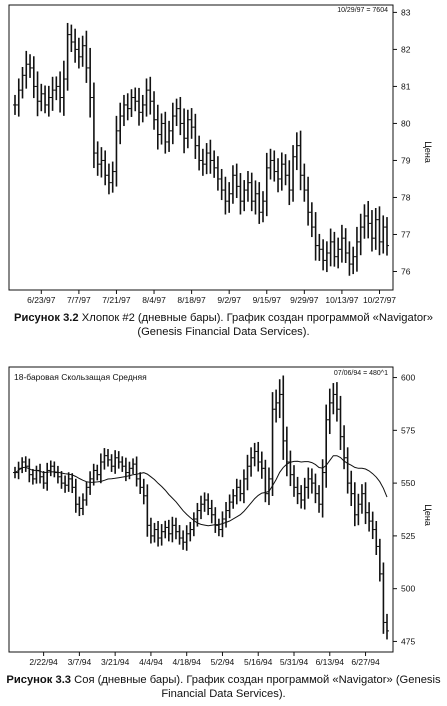 This screenshot has height=706, width=447. Describe the element at coordinates (428, 515) in the screenshot. I see `y-axis-label: Цена` at that location.